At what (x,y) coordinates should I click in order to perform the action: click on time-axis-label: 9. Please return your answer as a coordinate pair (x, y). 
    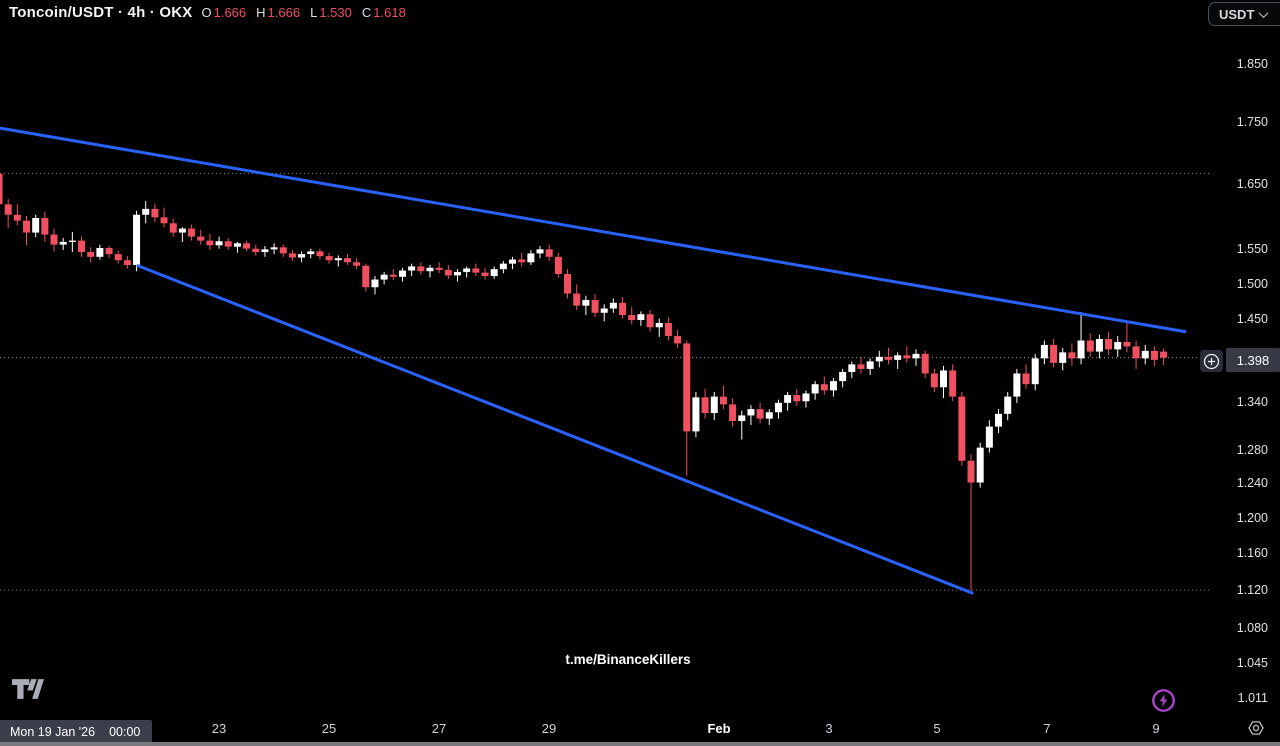
    Looking at the image, I should click on (1156, 728).